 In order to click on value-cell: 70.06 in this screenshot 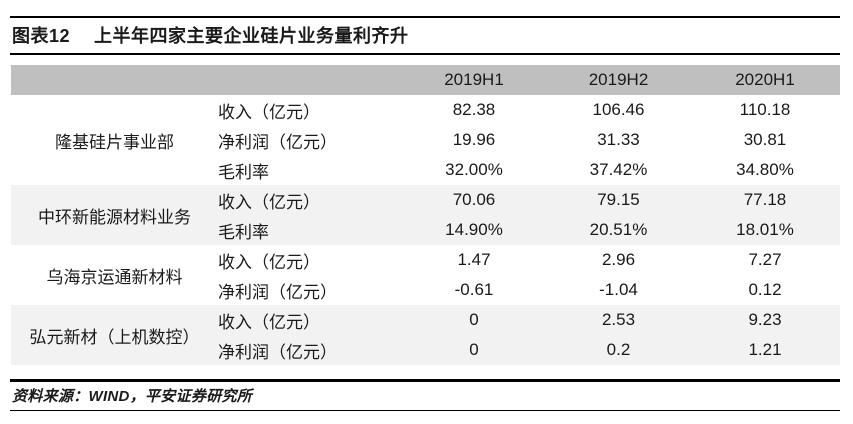, I will do `click(474, 200)`.